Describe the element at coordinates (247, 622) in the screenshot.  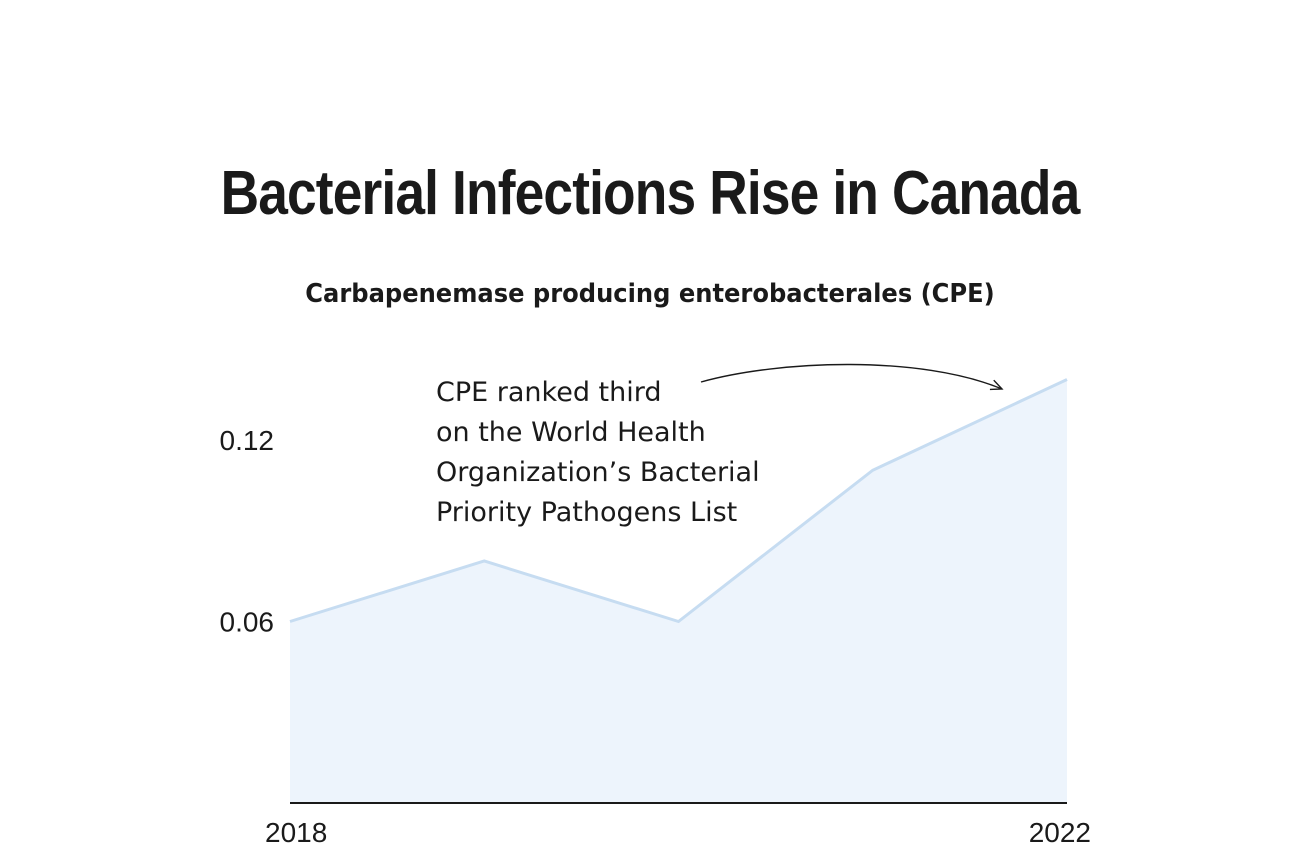
I see `y-tick-label: 0.06` at that location.